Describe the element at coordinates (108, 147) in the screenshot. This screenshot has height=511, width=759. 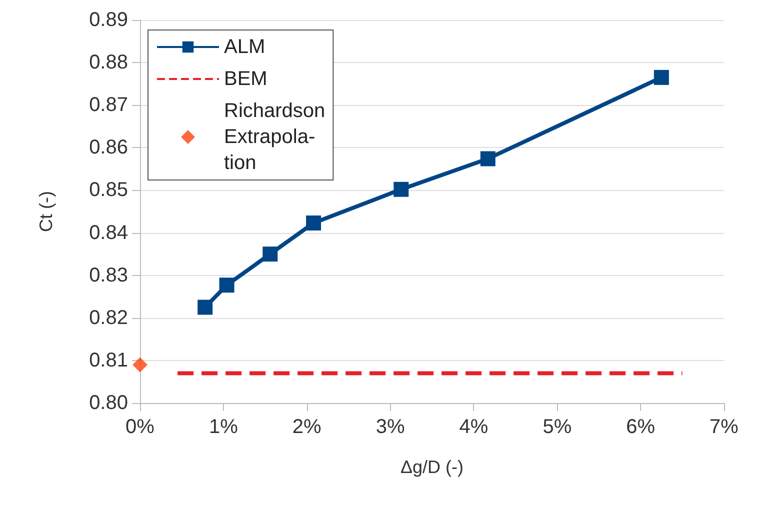
I see `y-tick-label: 0.86` at that location.